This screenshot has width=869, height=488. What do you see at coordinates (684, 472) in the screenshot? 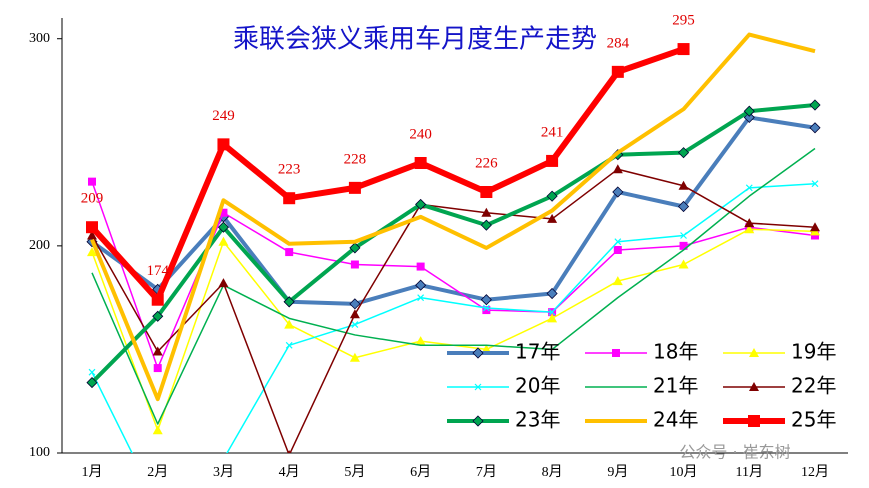
I see `x-tick-label: 10月` at bounding box center [684, 472].